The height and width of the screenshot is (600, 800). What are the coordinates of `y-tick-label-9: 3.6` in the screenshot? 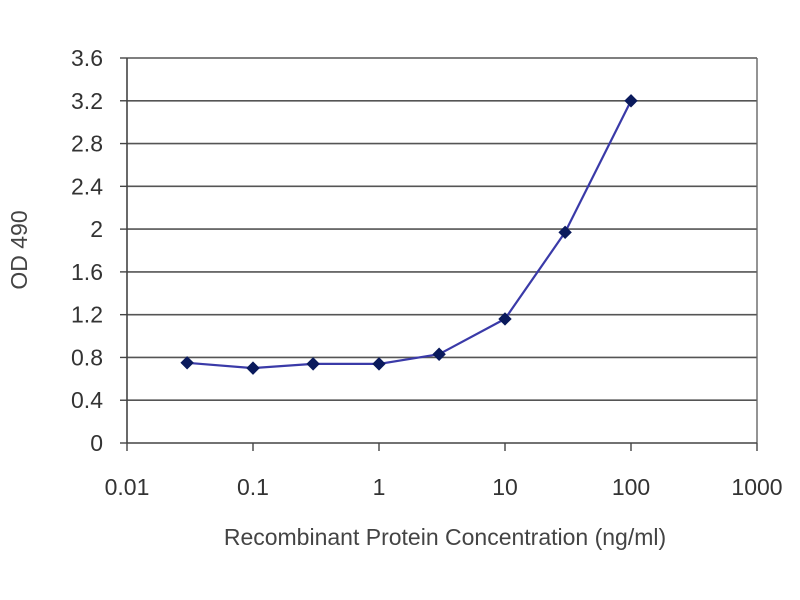 It's located at (87, 58).